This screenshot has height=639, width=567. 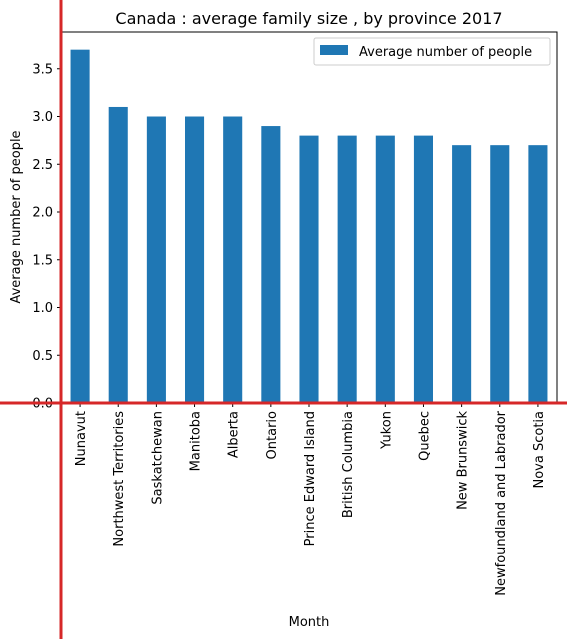 I want to click on bar-prince-edward-island, so click(x=309, y=269).